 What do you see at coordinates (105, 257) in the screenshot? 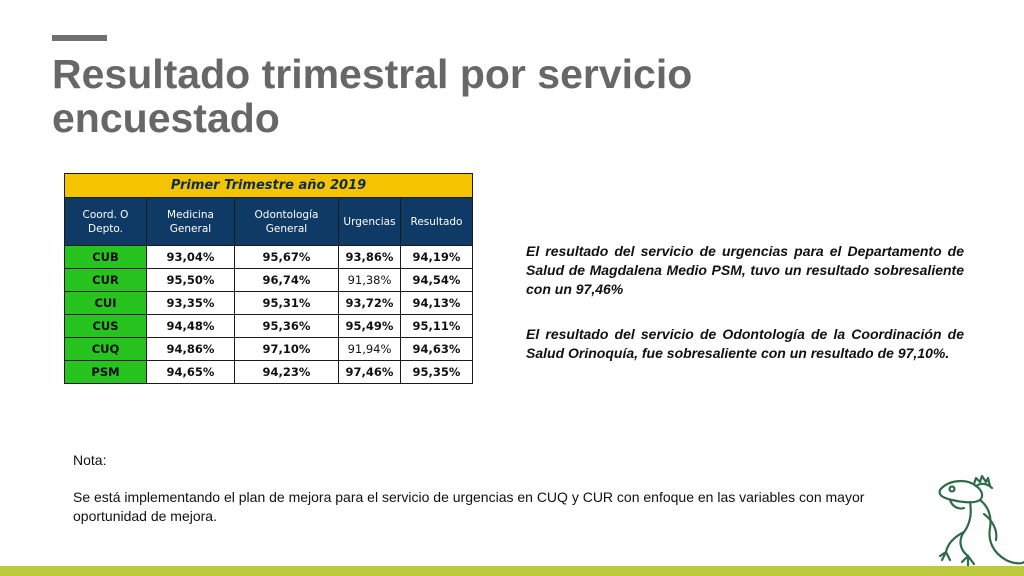
I see `row-code: CUB` at bounding box center [105, 257].